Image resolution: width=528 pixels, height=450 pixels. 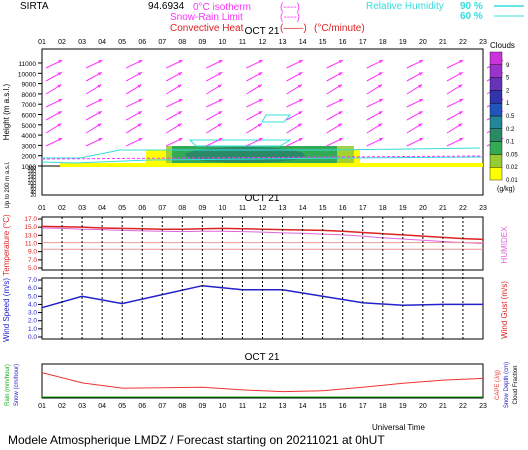 What do you see at coordinates (498, 385) in the screenshot?
I see `cape-axis-label: CAPE (J/g)` at bounding box center [498, 385].